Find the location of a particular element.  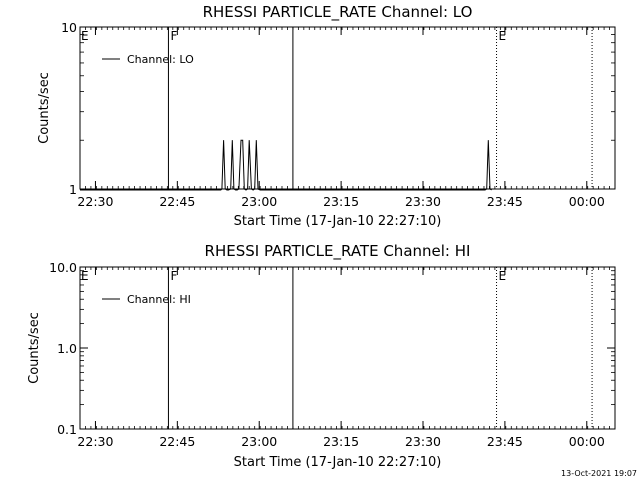

y-tick-label: 0.1 is located at coordinates (67, 429).